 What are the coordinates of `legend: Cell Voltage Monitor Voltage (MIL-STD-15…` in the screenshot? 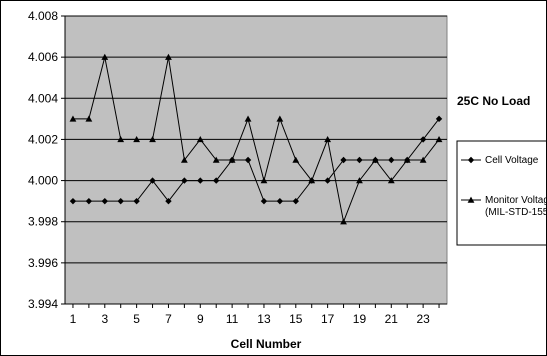 It's located at (501, 193).